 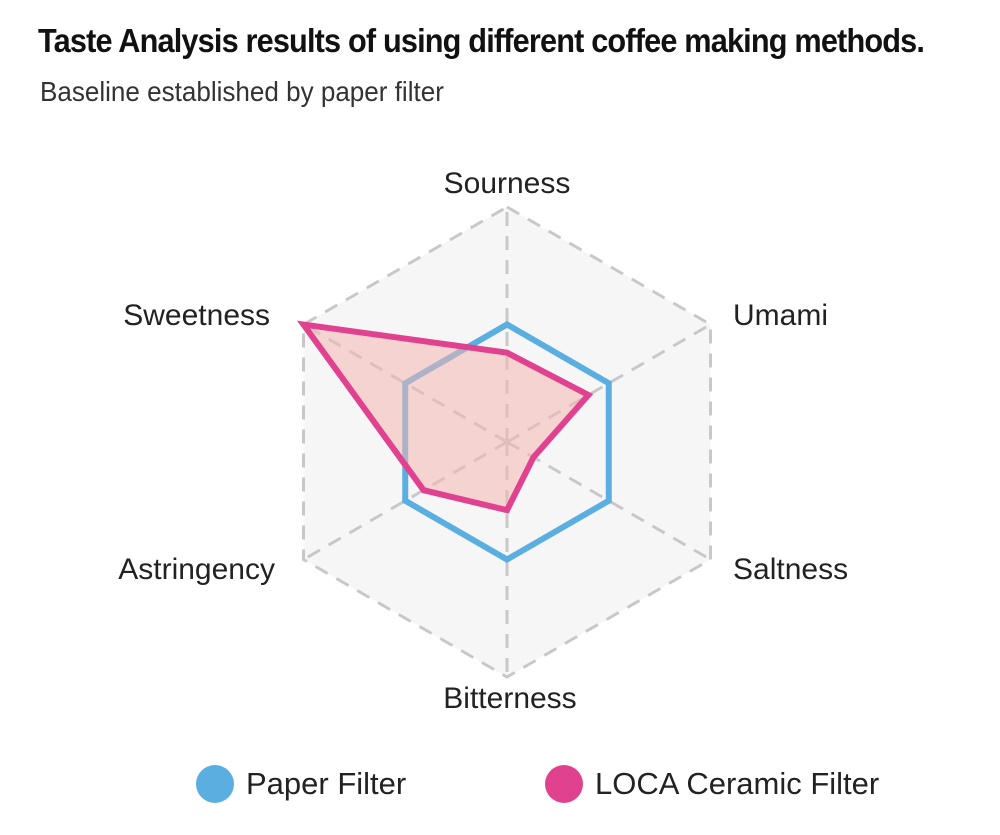 I want to click on axis-label-sourness: Sourness, so click(x=507, y=183).